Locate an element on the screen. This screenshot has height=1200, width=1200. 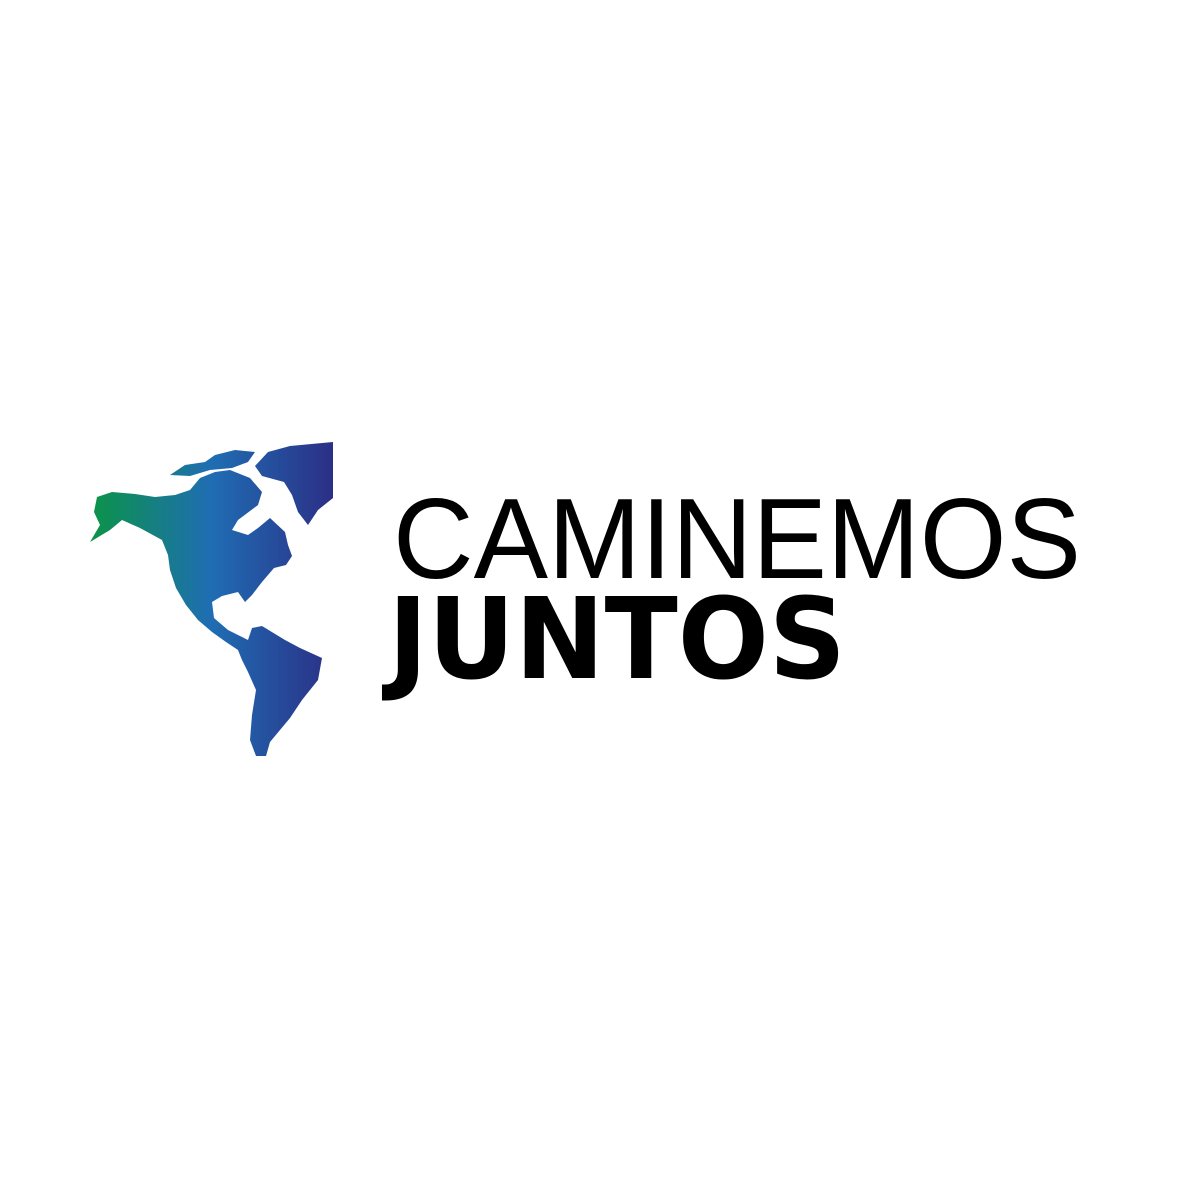
wordmark-line-caminemos: CAMINEMOS is located at coordinates (737, 539).